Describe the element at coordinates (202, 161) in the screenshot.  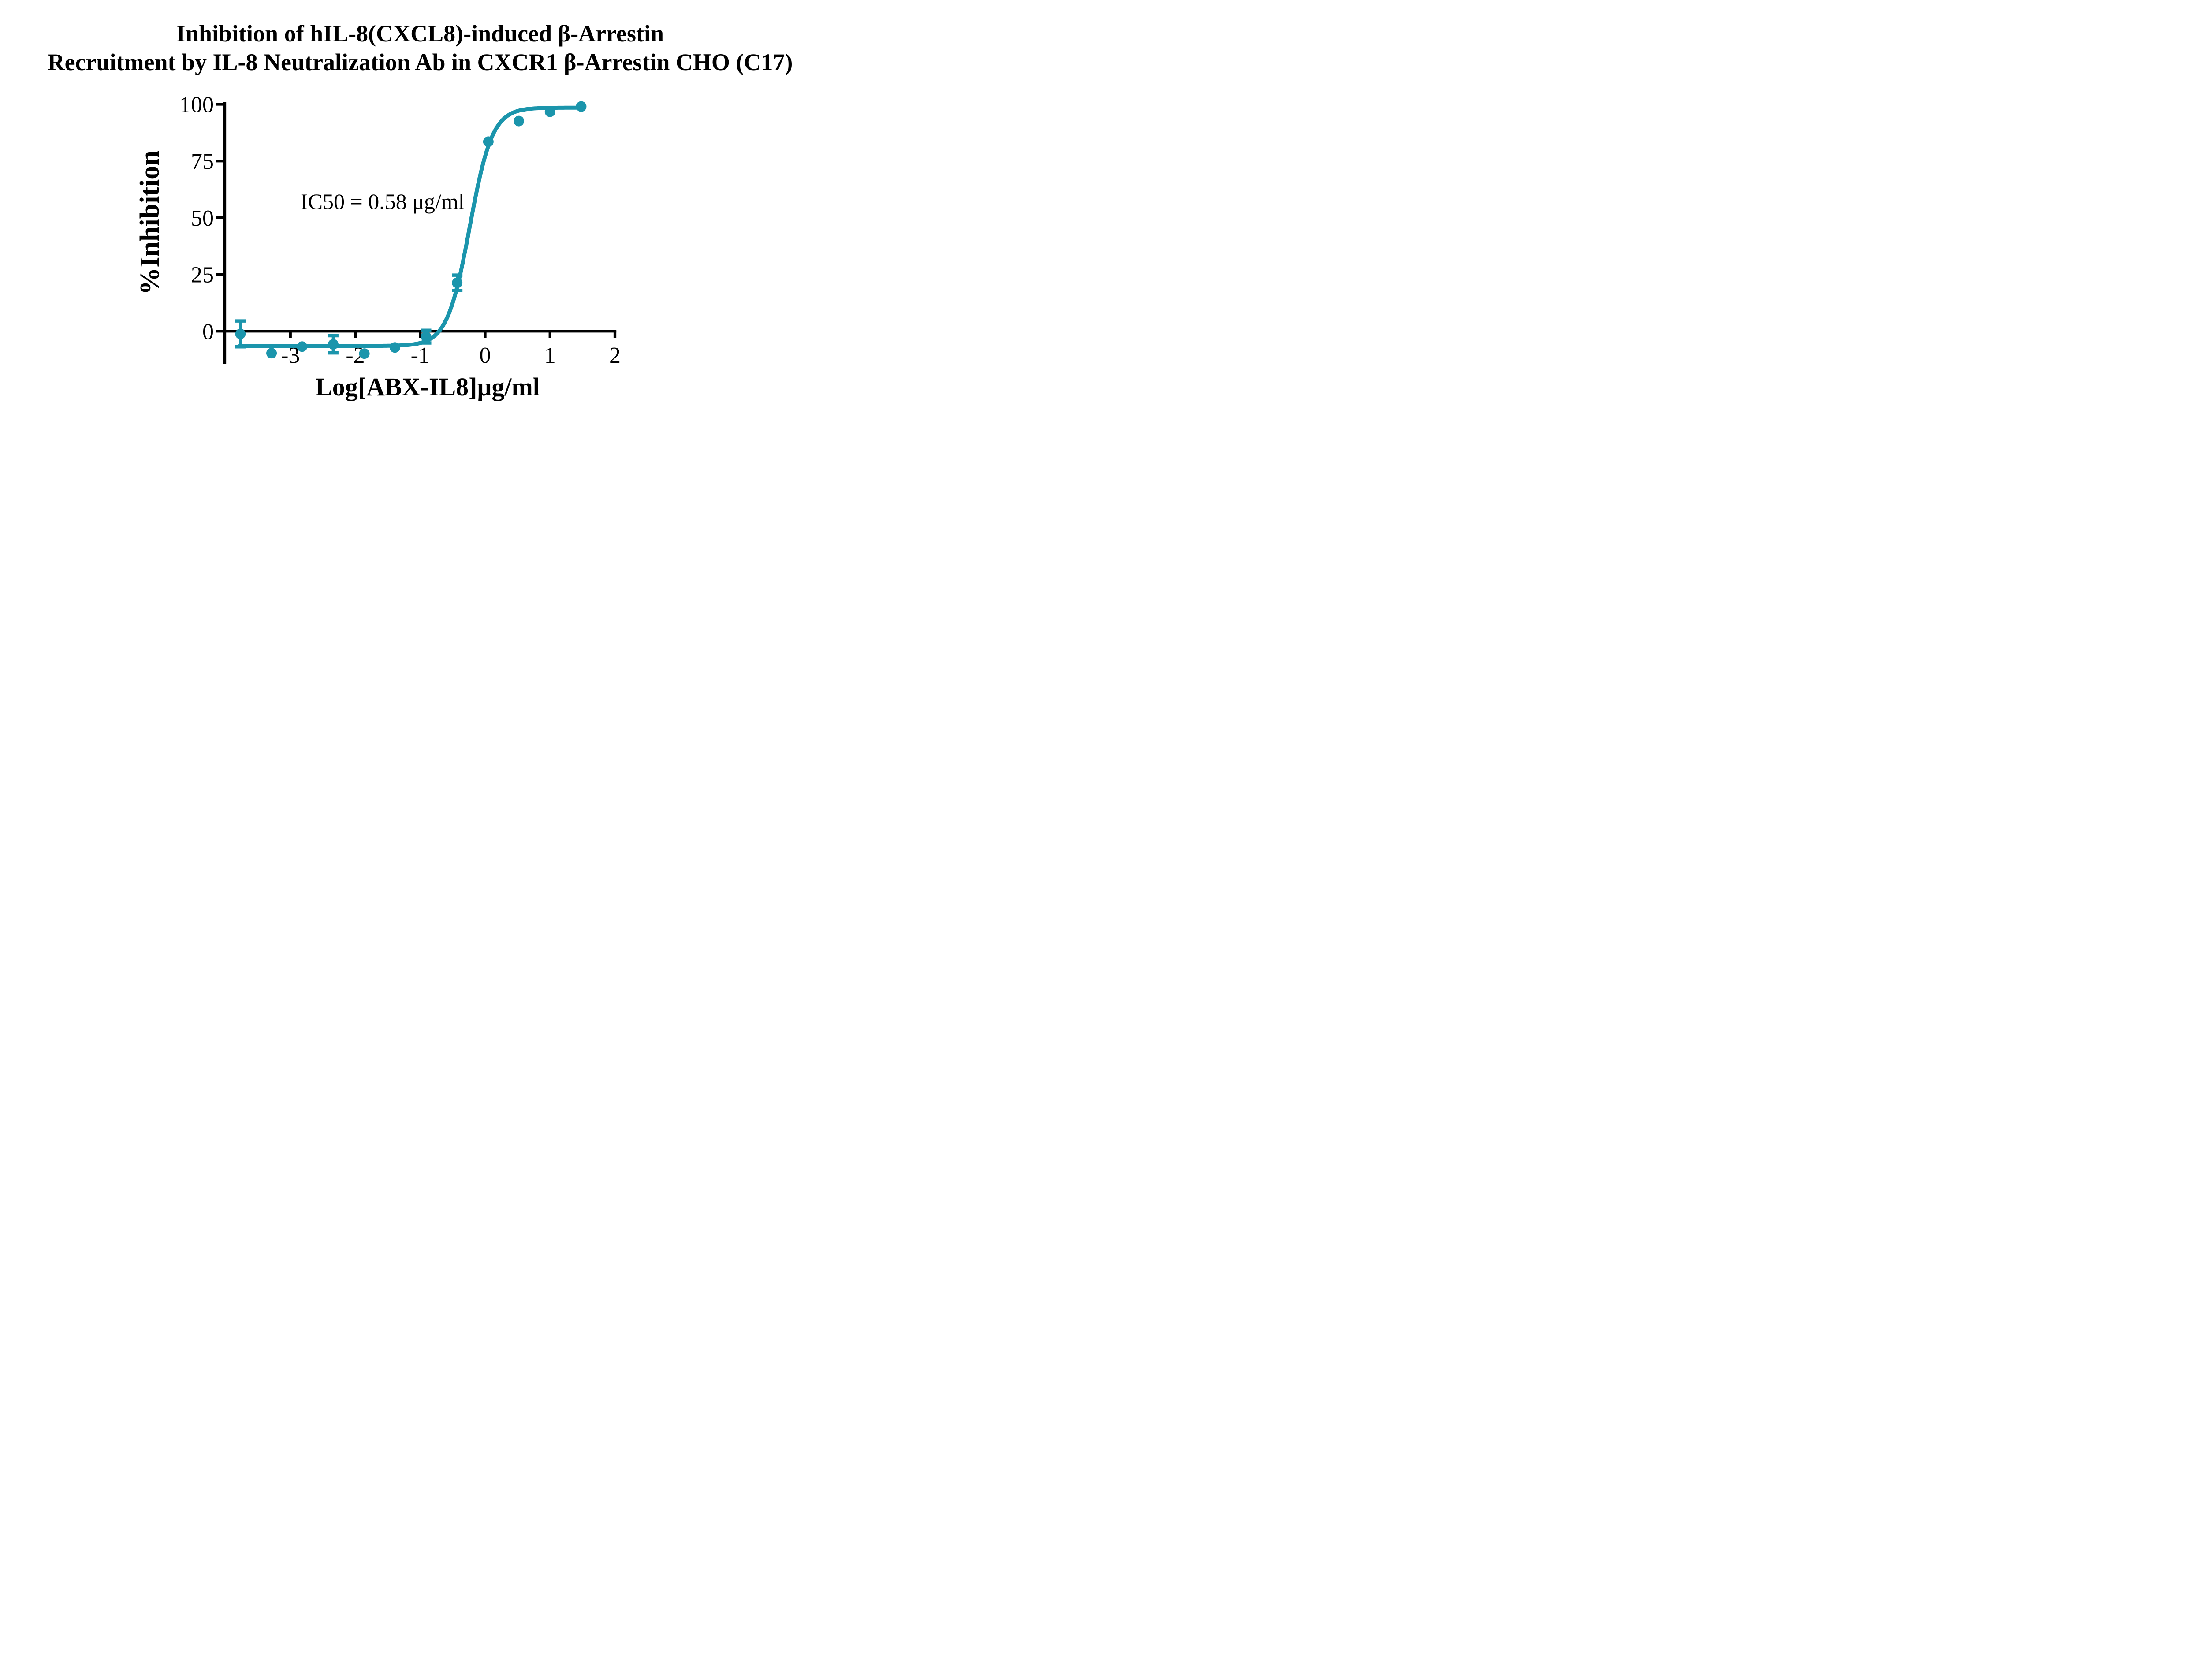
I see `y-tick-label: 75` at that location.